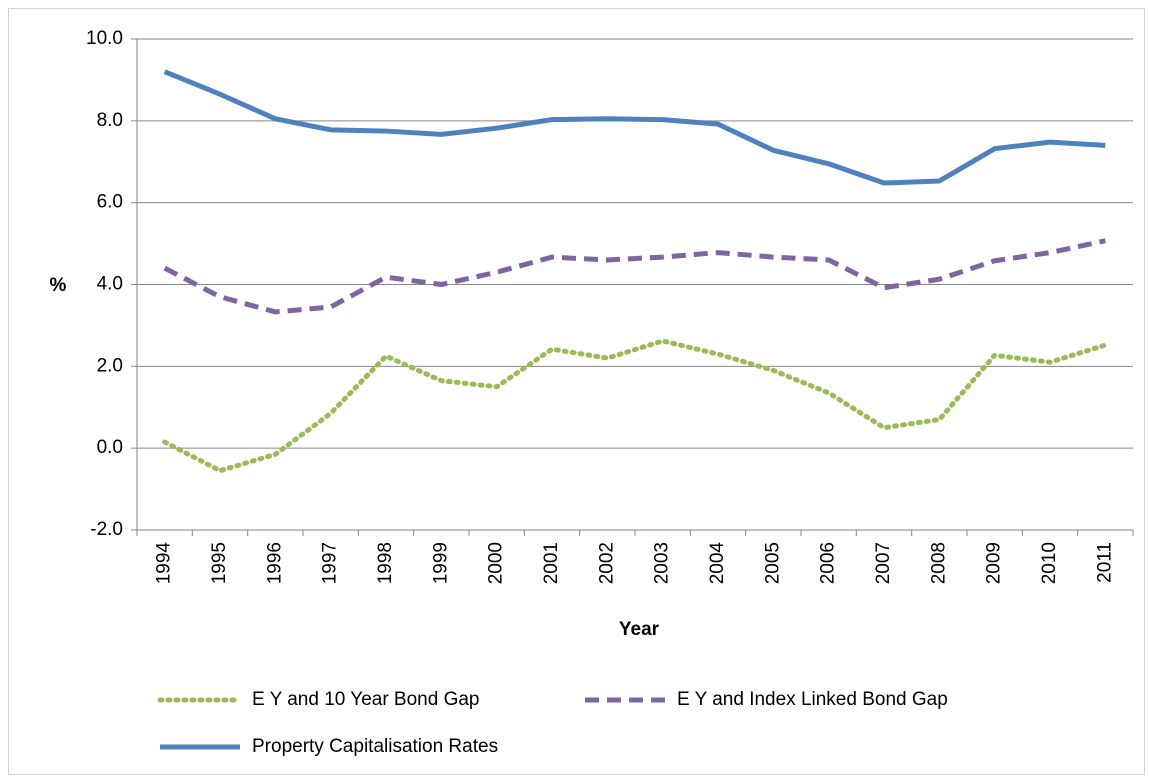  What do you see at coordinates (164, 563) in the screenshot?
I see `x-tick-label: 1994` at bounding box center [164, 563].